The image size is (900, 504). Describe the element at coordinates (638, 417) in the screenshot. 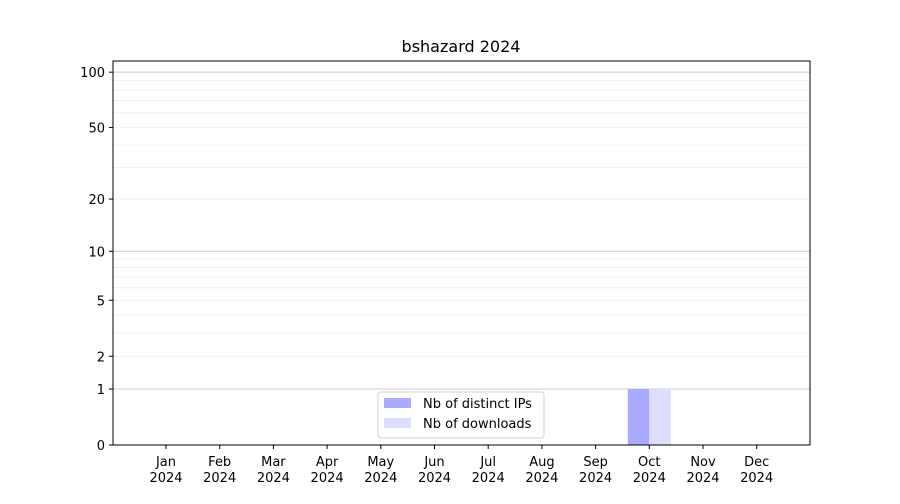

I see `bar-distinct-ips` at that location.